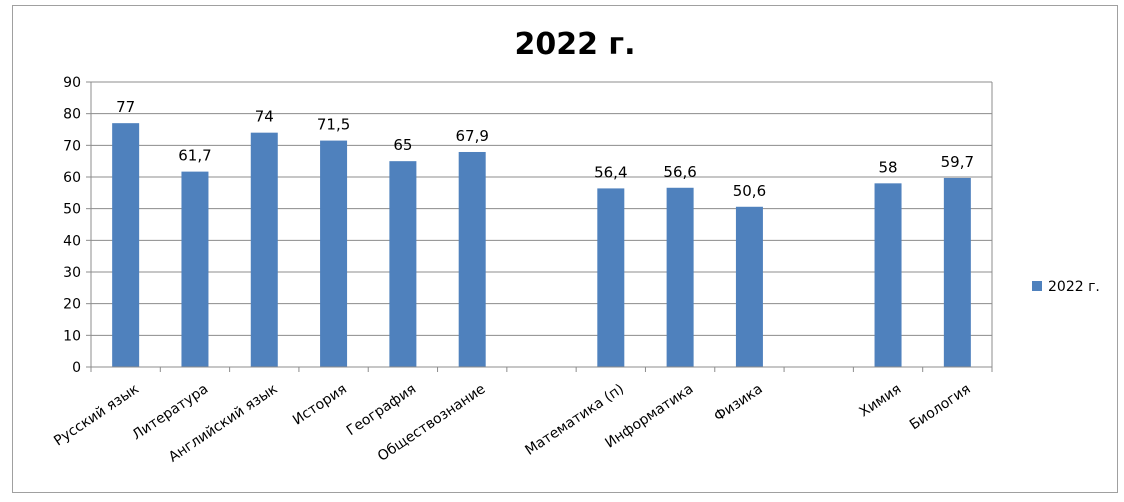  What do you see at coordinates (749, 191) in the screenshot?
I see `data-label: 50,6` at bounding box center [749, 191].